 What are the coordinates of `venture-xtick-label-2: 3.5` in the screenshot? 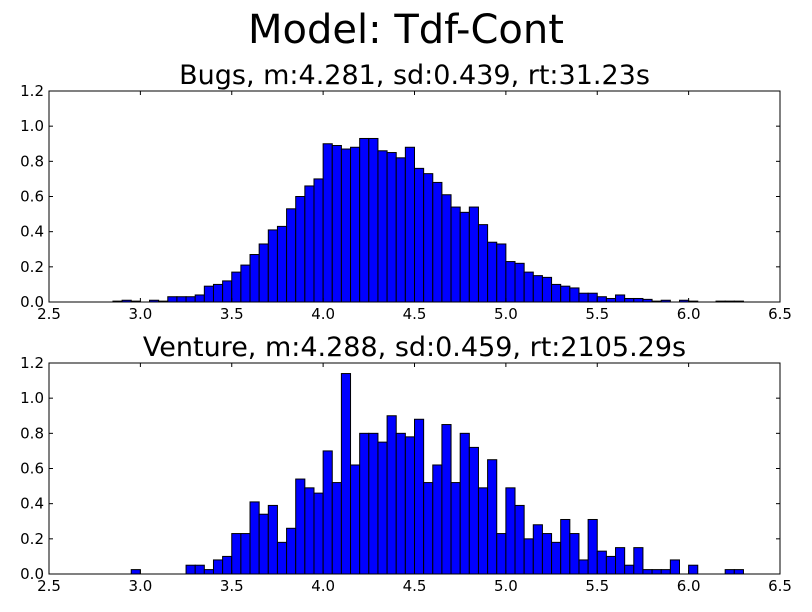 It's located at (232, 586).